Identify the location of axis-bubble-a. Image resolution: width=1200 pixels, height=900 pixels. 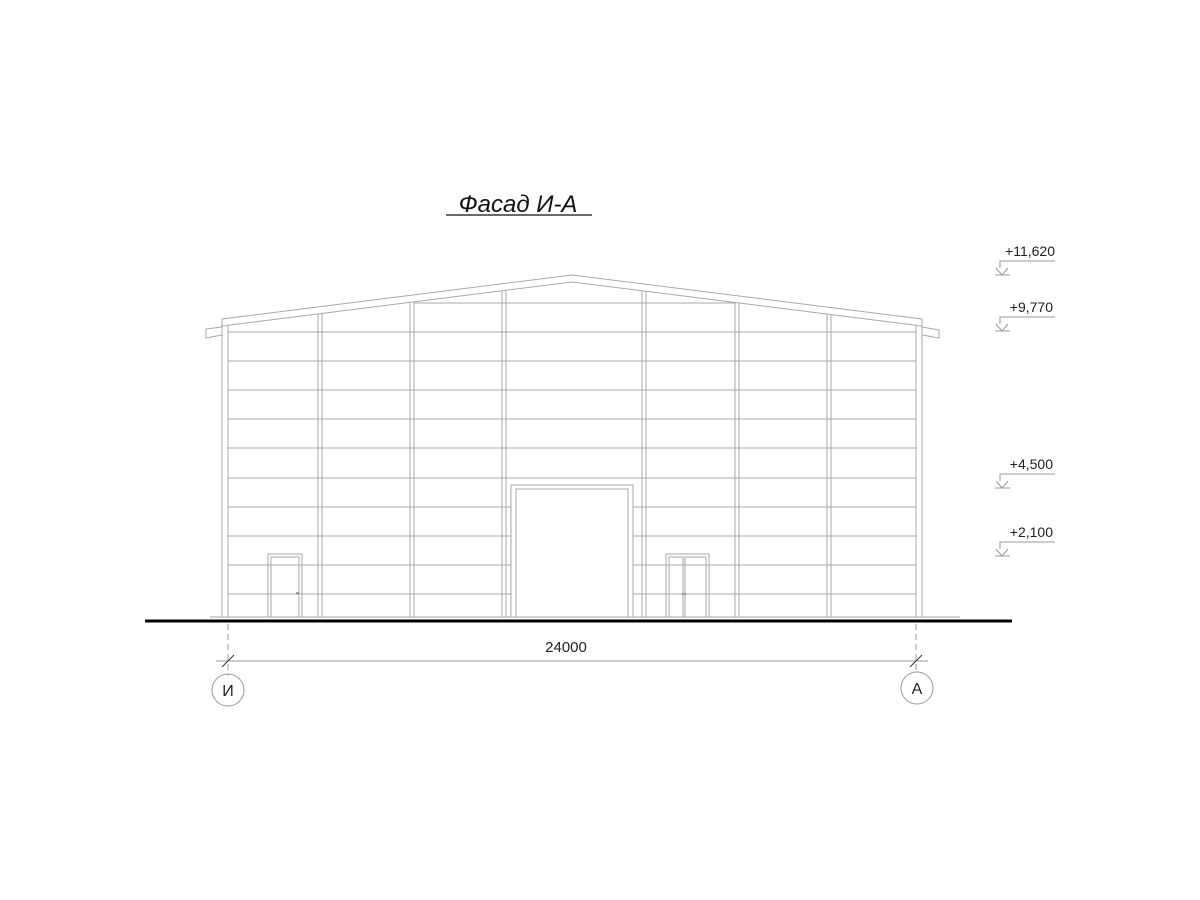
(917, 688).